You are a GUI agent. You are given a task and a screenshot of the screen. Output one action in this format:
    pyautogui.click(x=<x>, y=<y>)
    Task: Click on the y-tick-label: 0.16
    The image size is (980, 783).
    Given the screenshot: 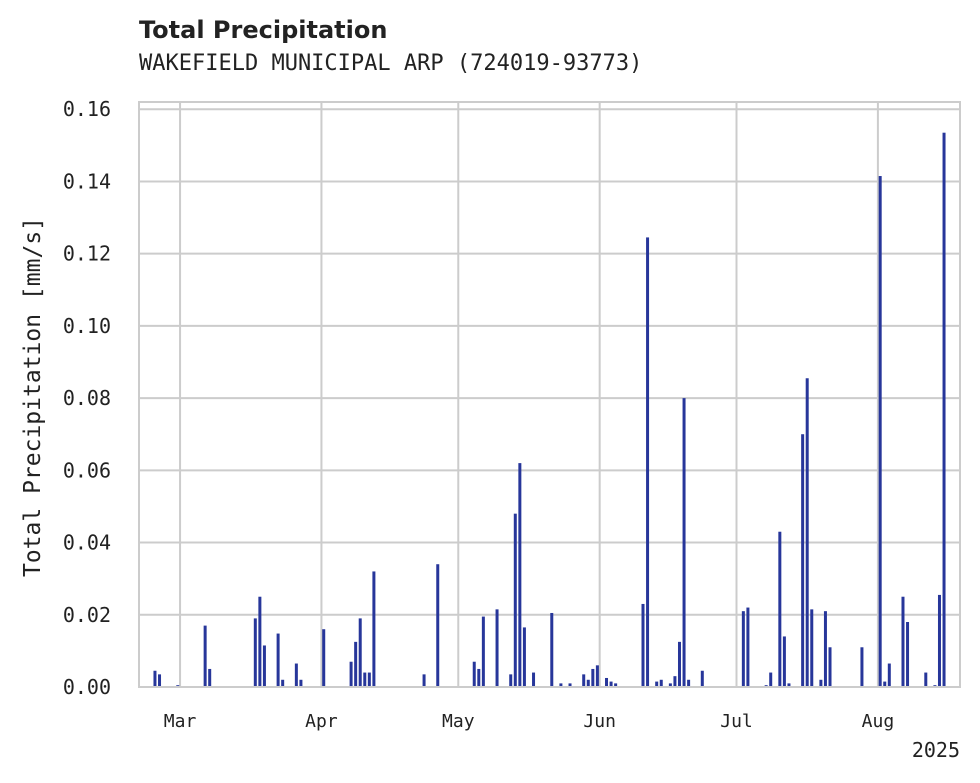 What is the action you would take?
    pyautogui.click(x=87, y=109)
    